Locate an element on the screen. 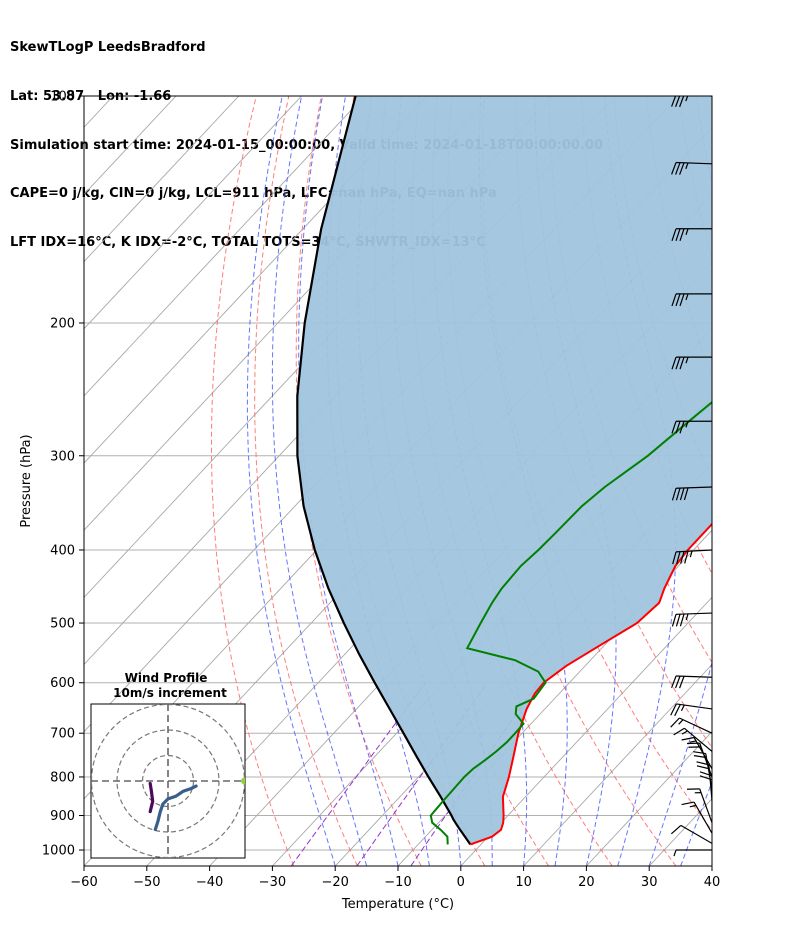 This screenshot has height=937, width=794. x-tick-label: 40 is located at coordinates (712, 882).